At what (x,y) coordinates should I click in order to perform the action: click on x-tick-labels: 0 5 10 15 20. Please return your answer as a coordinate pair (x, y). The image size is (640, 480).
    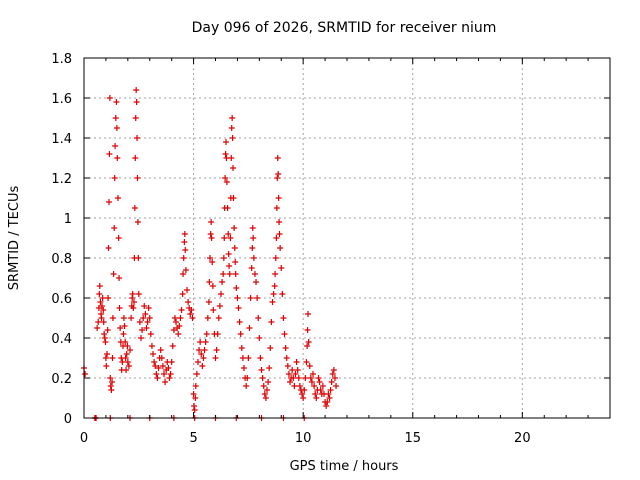
    Looking at the image, I should click on (305, 438).